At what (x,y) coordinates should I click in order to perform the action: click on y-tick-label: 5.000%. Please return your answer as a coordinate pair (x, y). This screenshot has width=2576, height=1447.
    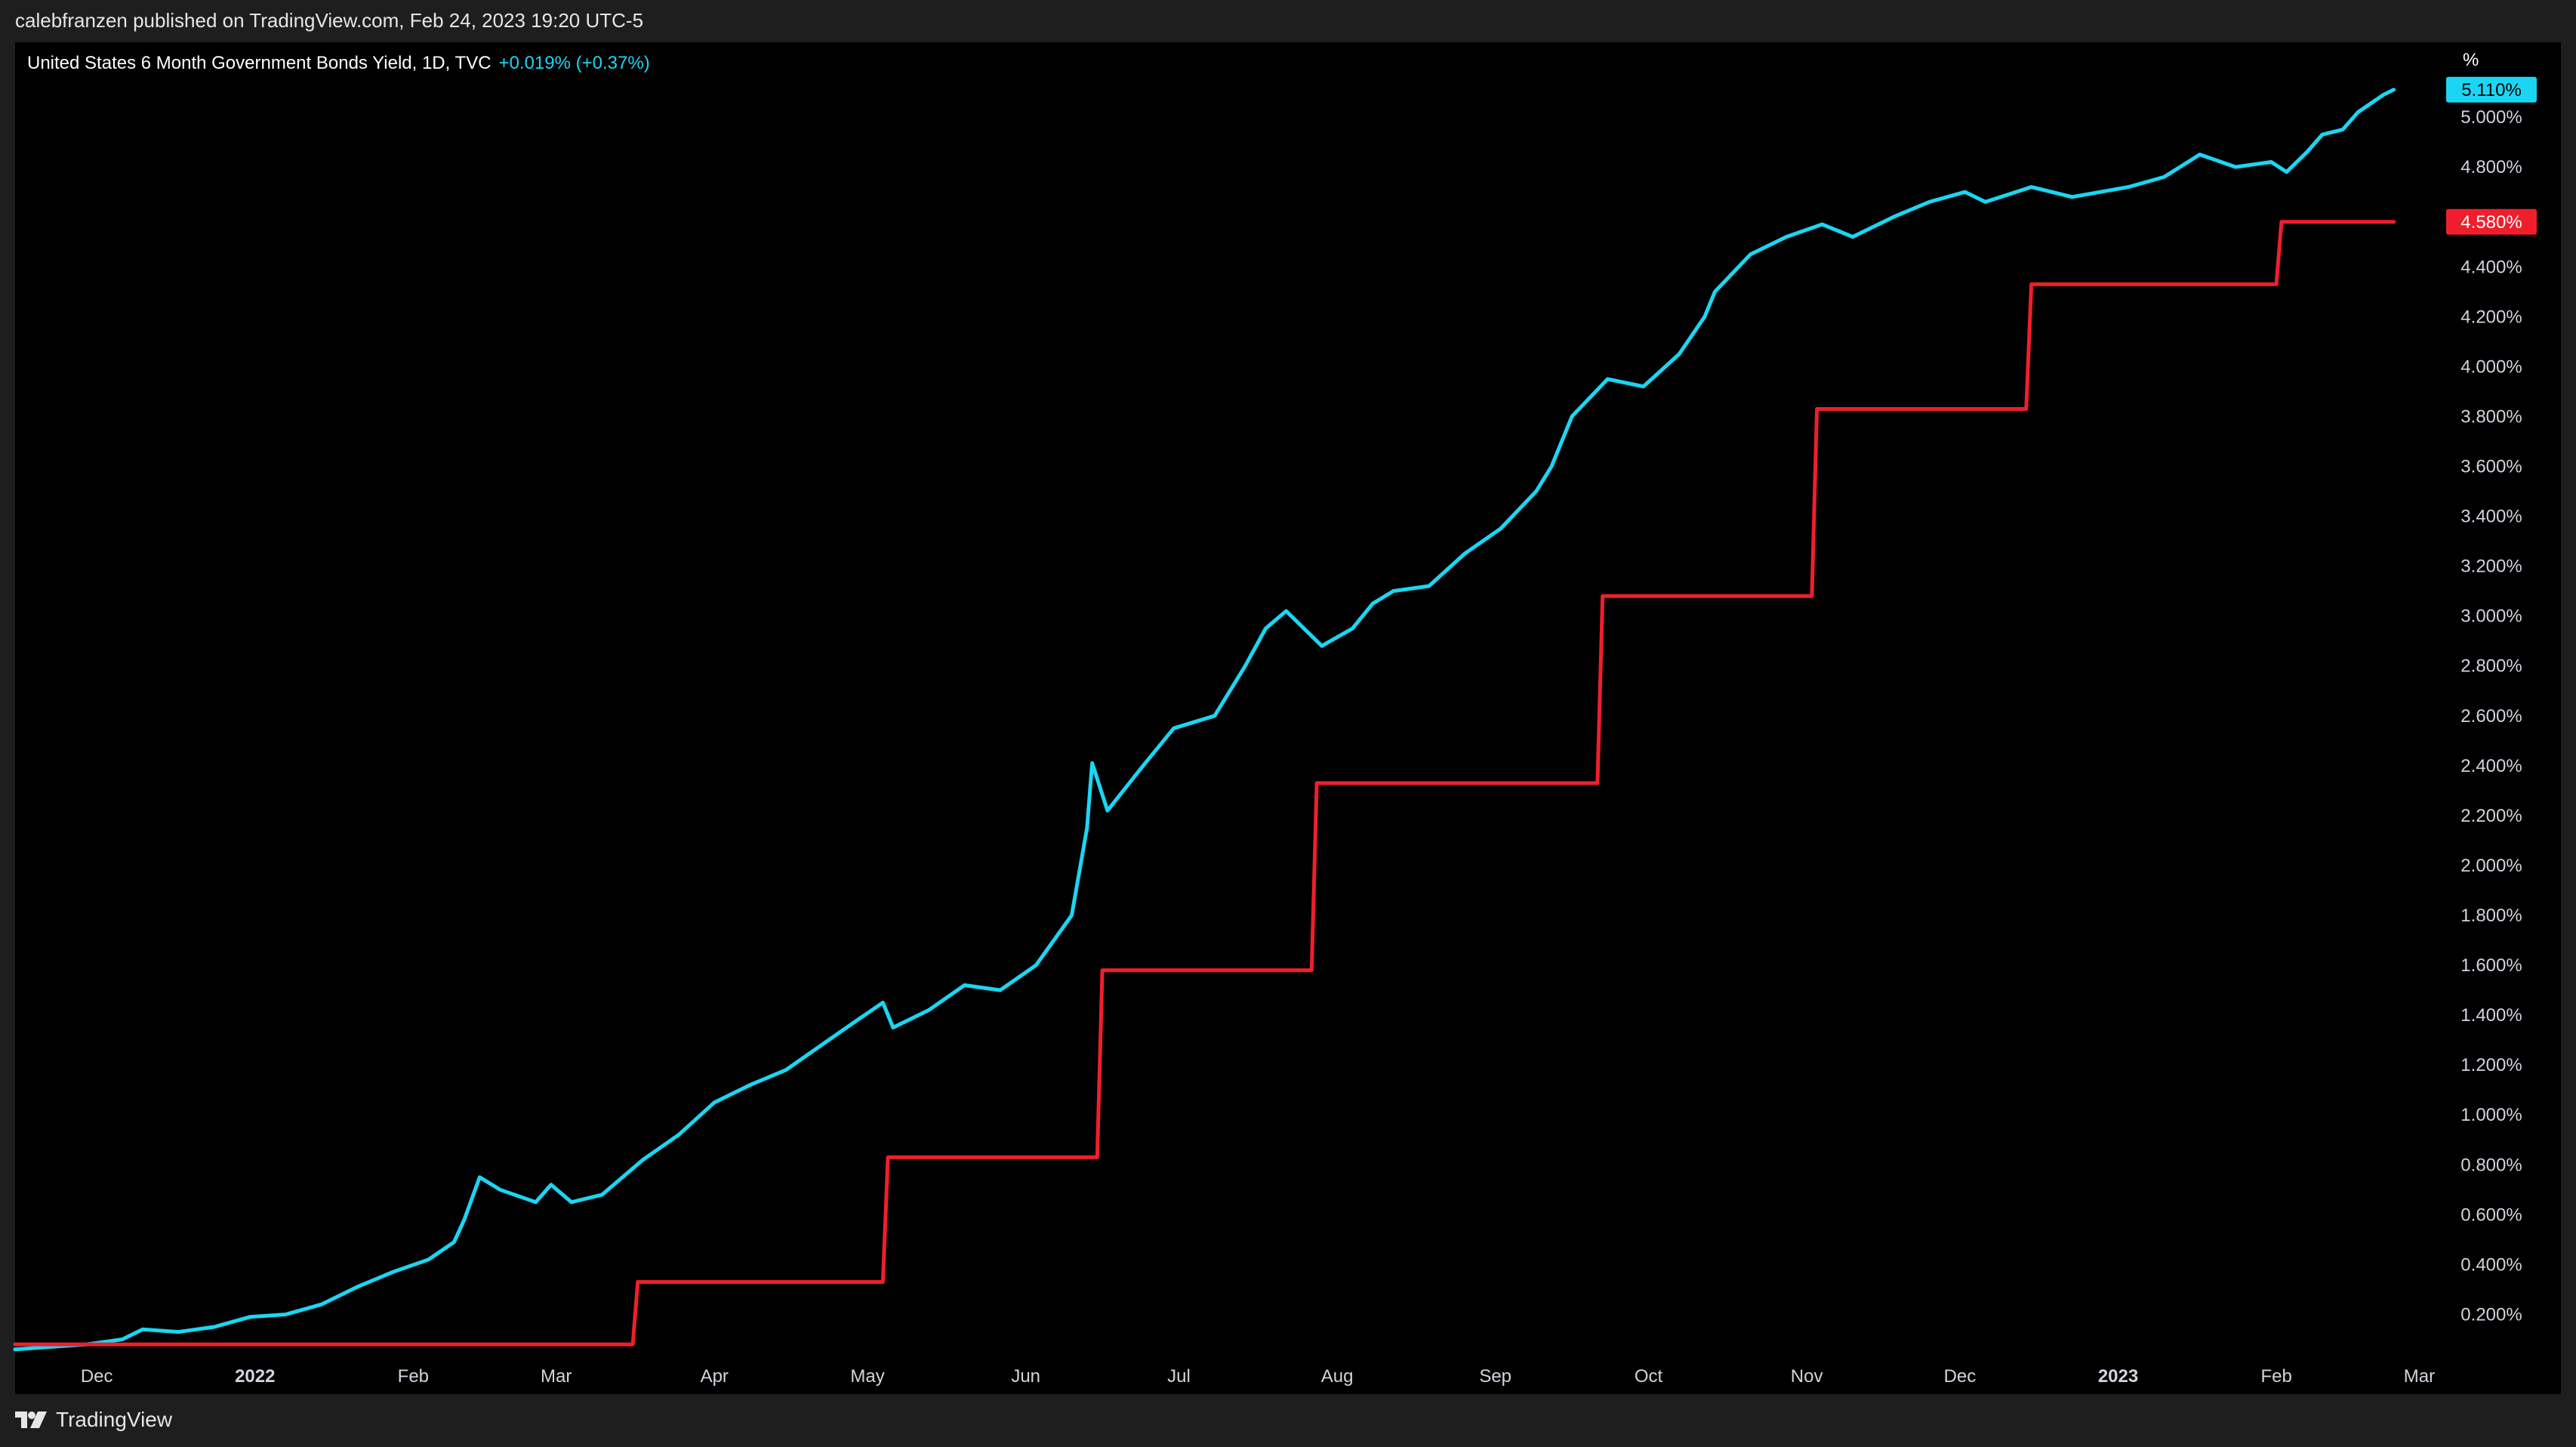
    Looking at the image, I should click on (2491, 117).